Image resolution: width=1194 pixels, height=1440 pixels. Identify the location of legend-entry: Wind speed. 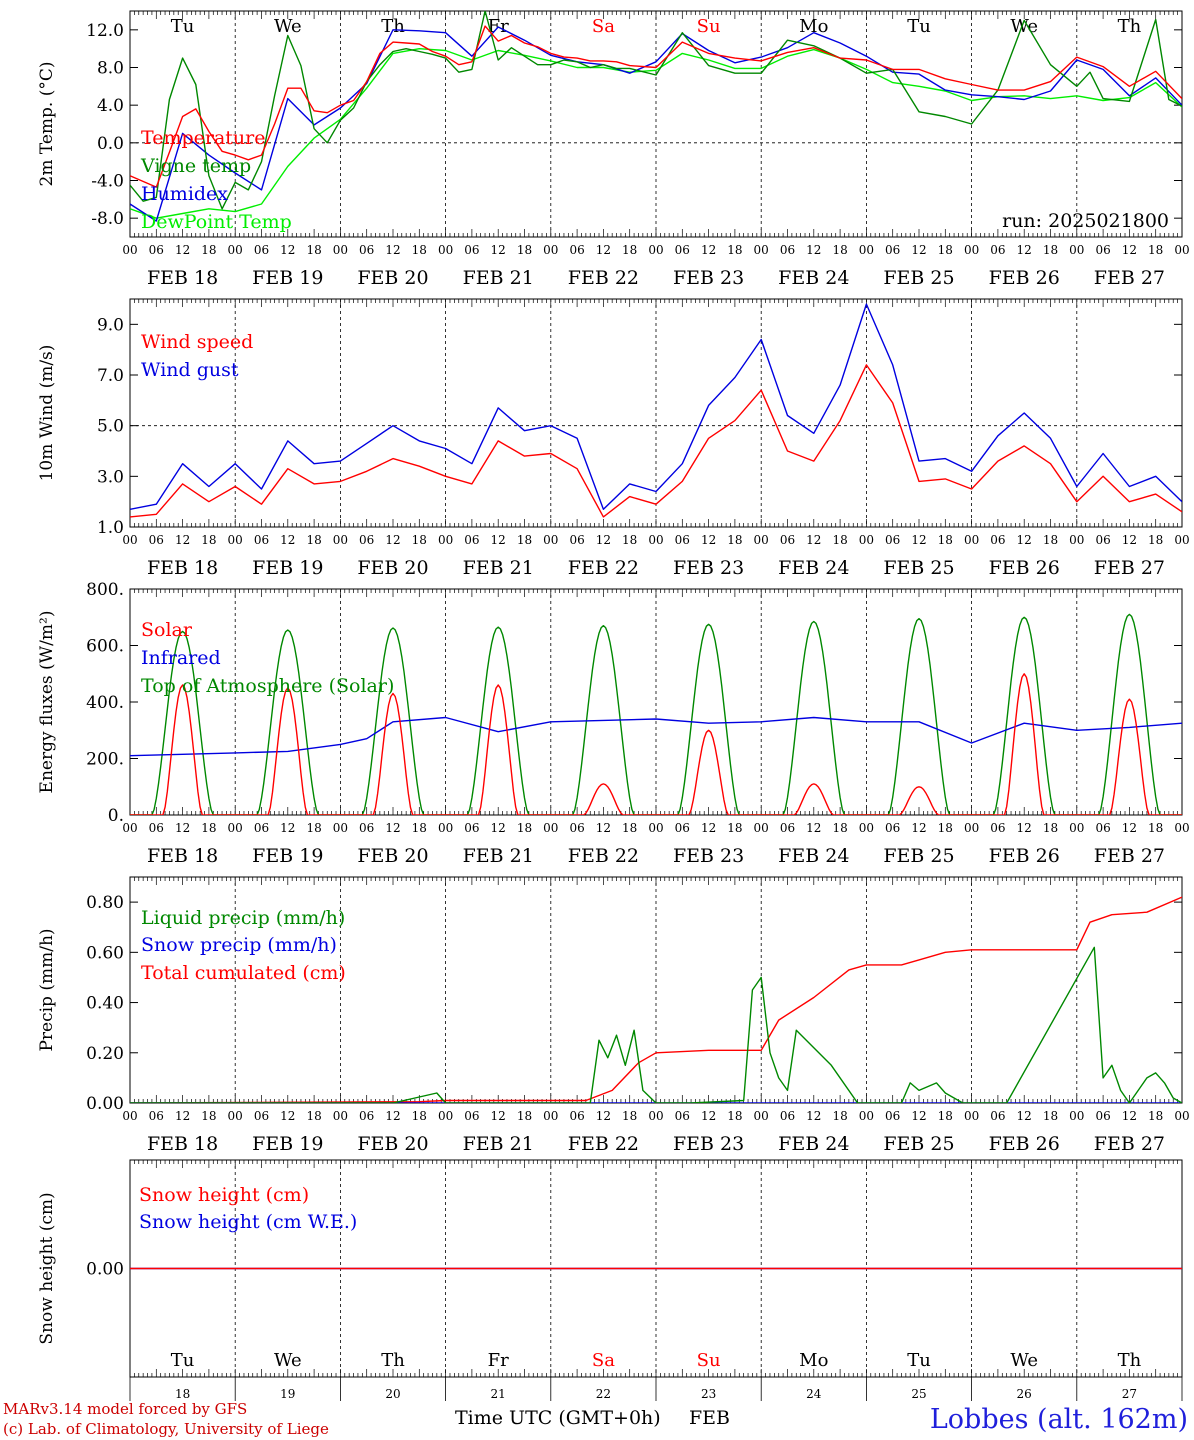
(197, 342).